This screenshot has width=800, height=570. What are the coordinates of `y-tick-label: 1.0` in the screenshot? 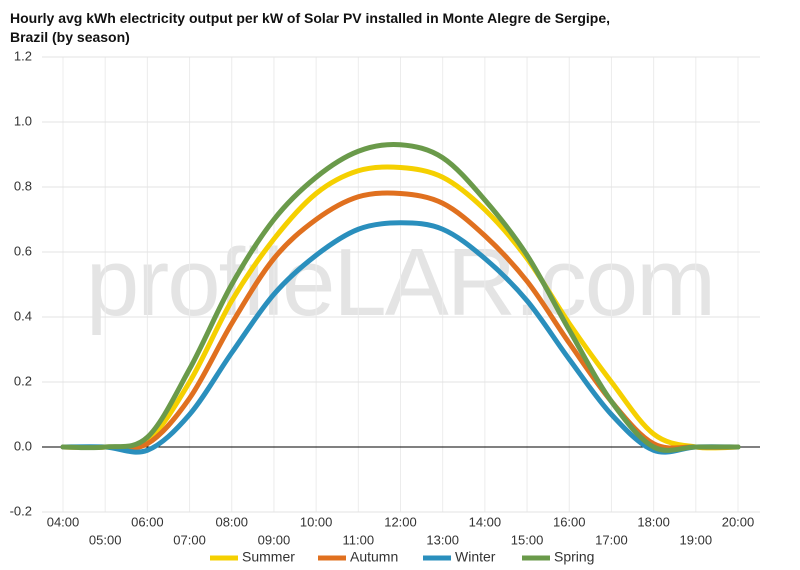 It's located at (23, 120).